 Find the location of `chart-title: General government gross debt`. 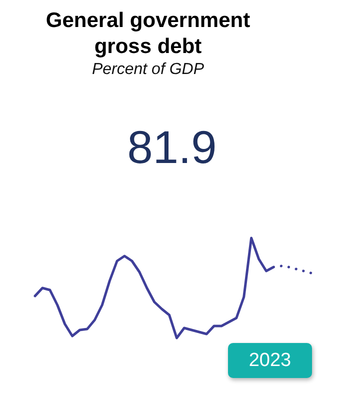

chart-title: General government gross debt is located at coordinates (148, 34).